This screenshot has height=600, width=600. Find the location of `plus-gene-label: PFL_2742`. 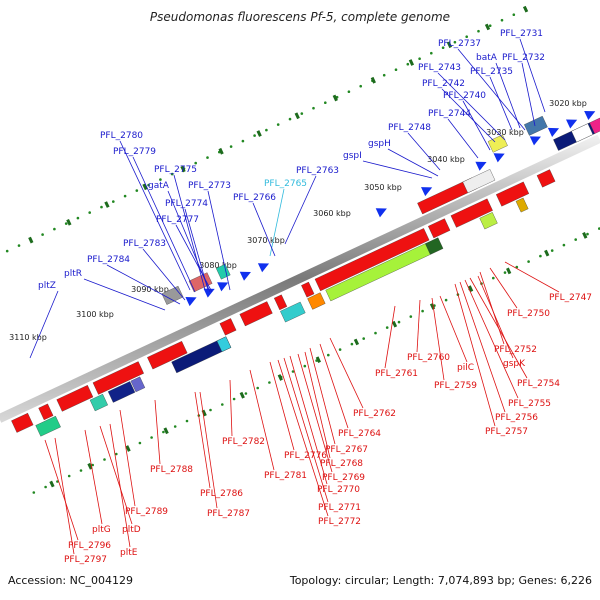

plus-gene-label: PFL_2742 is located at coordinates (443, 84).